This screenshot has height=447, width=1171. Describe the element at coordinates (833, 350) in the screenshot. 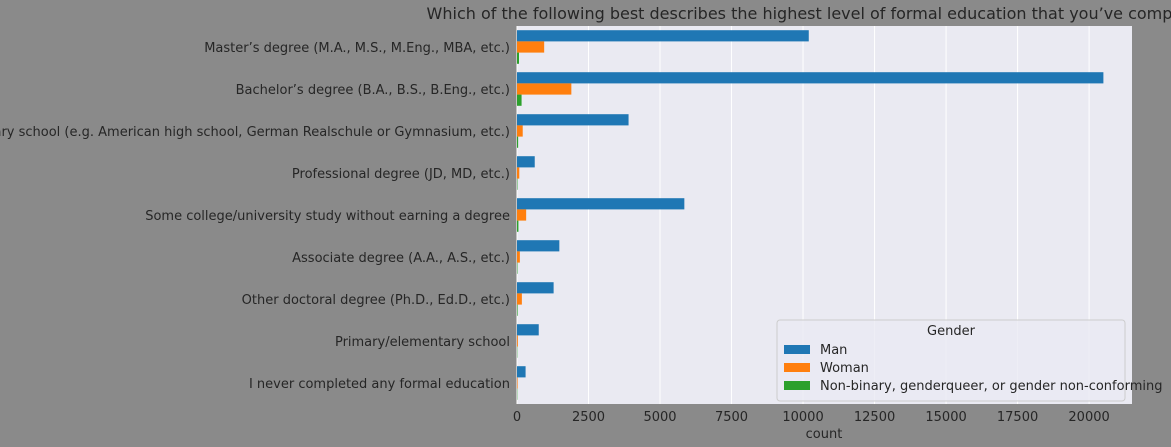

I see `legend-label: Man` at that location.